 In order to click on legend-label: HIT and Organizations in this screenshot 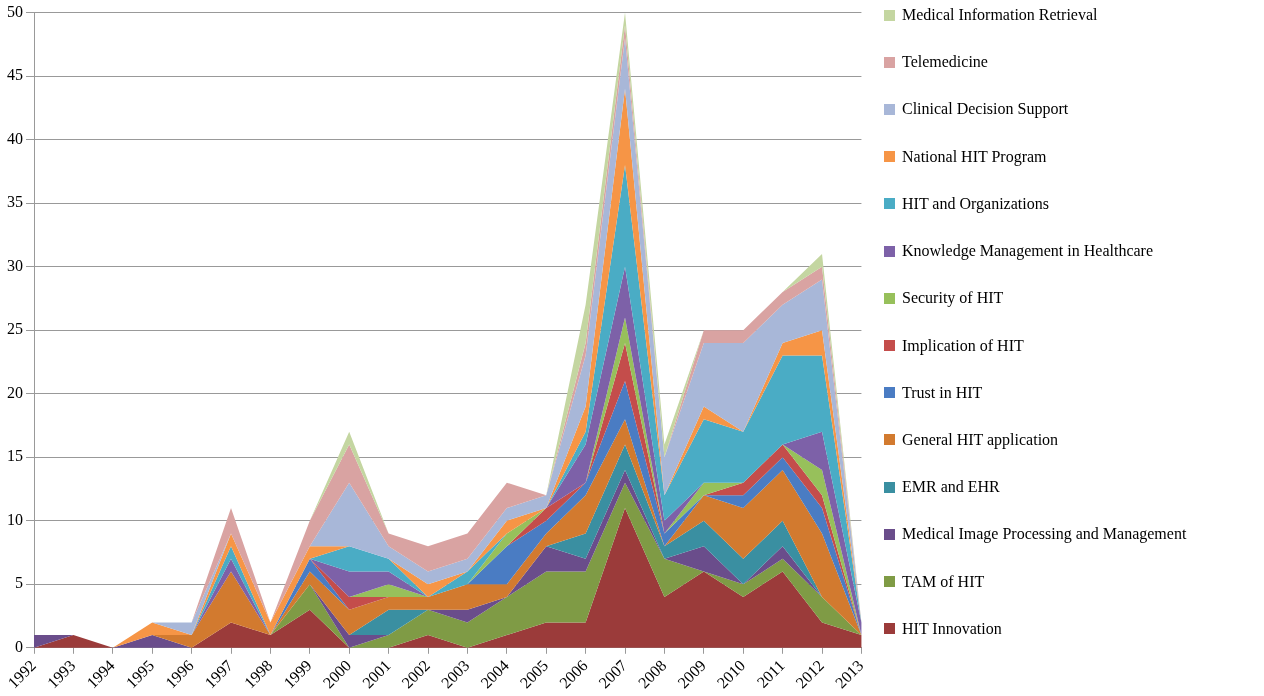, I will do `click(975, 203)`.